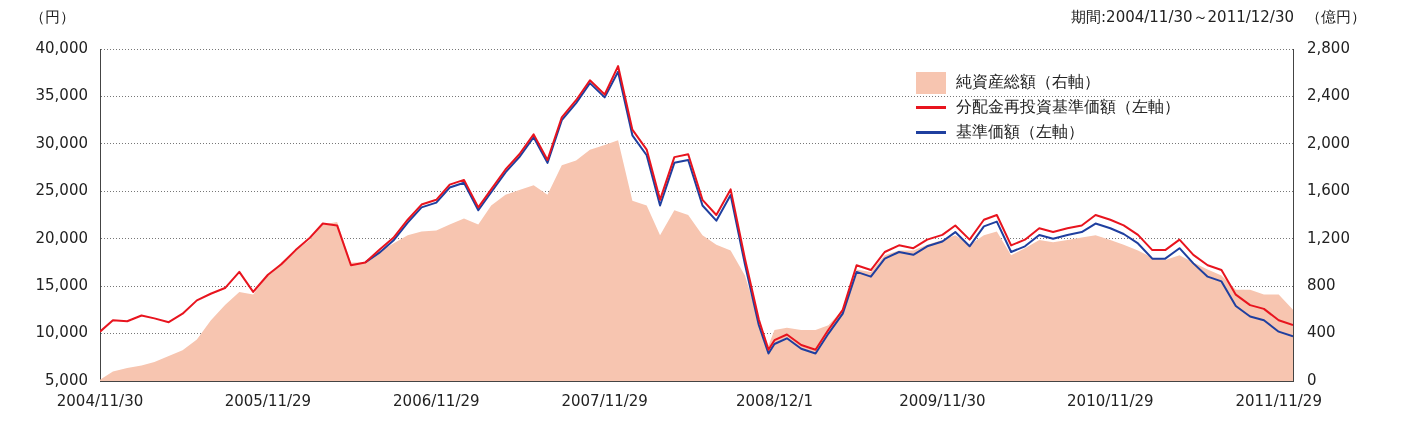 This screenshot has width=1404, height=429. Describe the element at coordinates (1028, 82) in the screenshot. I see `legend-label: 純資産総額（右軸）` at that location.